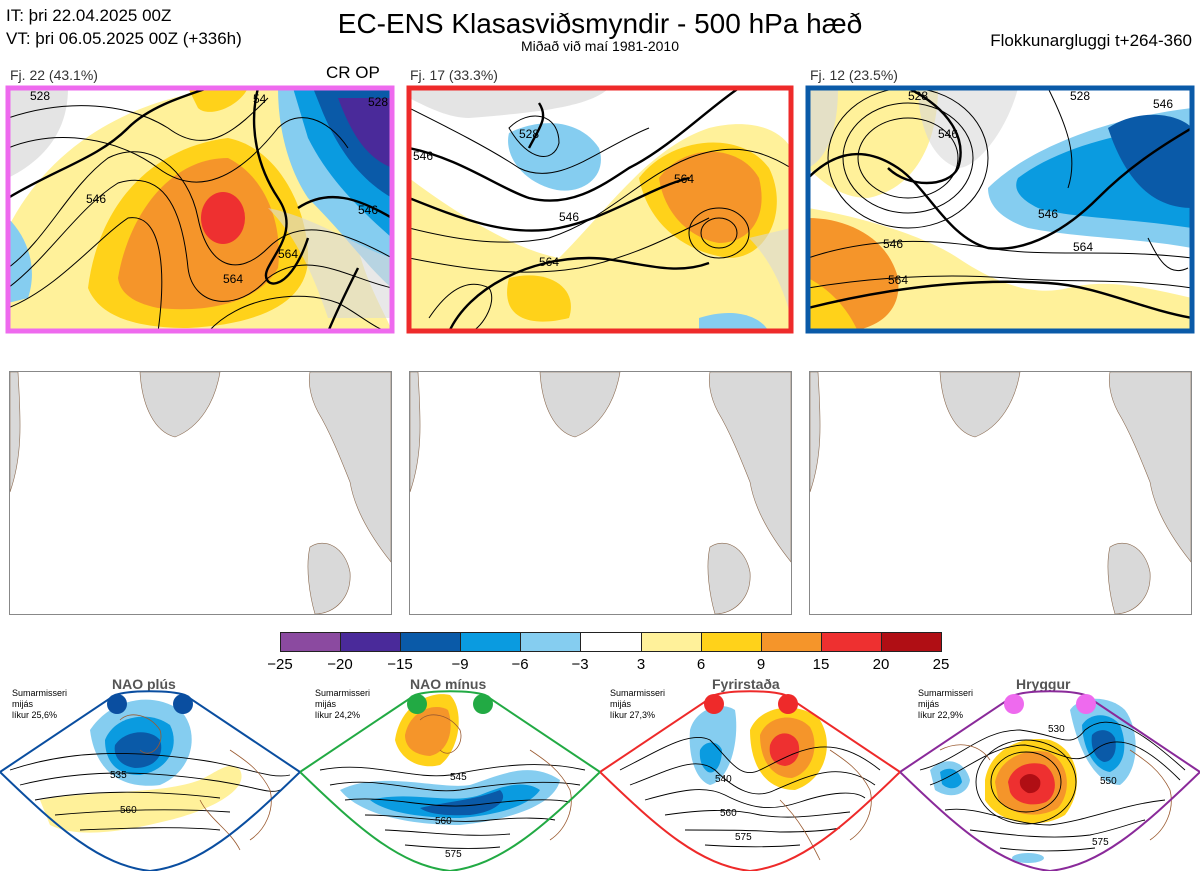  Describe the element at coordinates (1056, 729) in the screenshot. I see `regime-contour-label: 530` at that location.